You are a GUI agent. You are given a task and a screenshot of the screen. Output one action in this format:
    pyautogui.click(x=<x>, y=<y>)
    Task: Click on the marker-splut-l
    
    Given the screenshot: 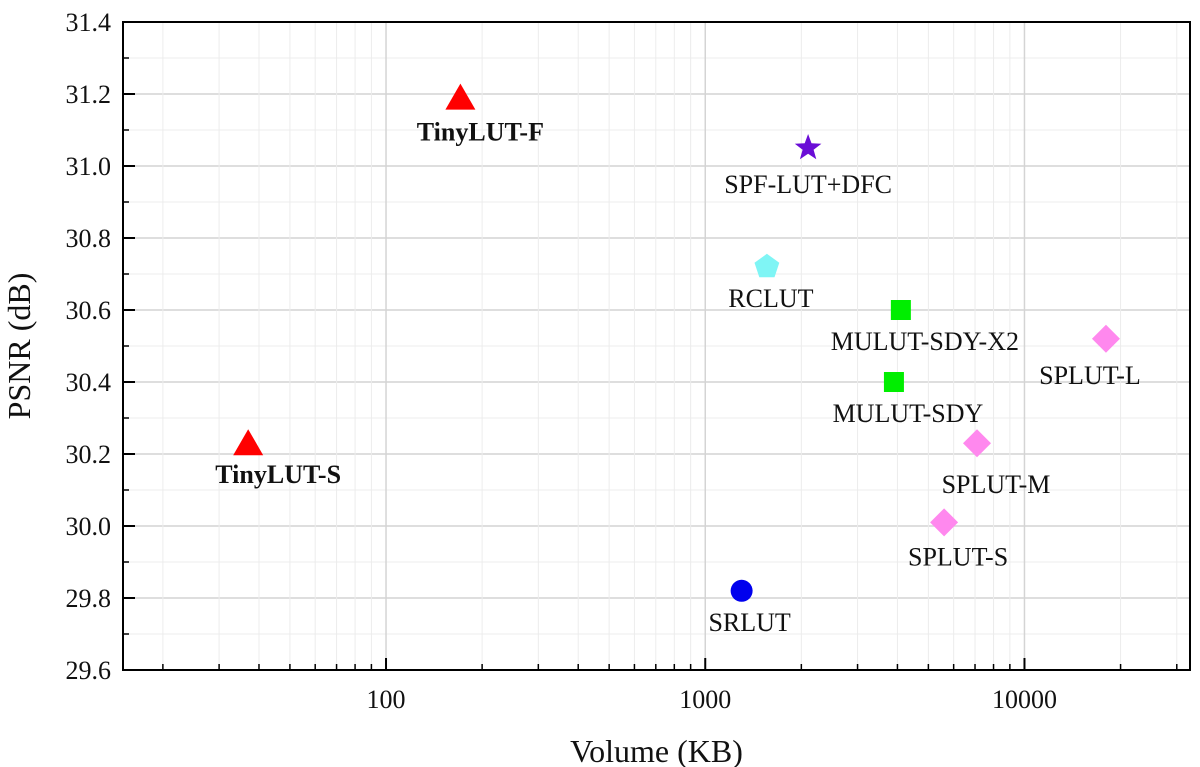 What is the action you would take?
    pyautogui.click(x=1105, y=338)
    